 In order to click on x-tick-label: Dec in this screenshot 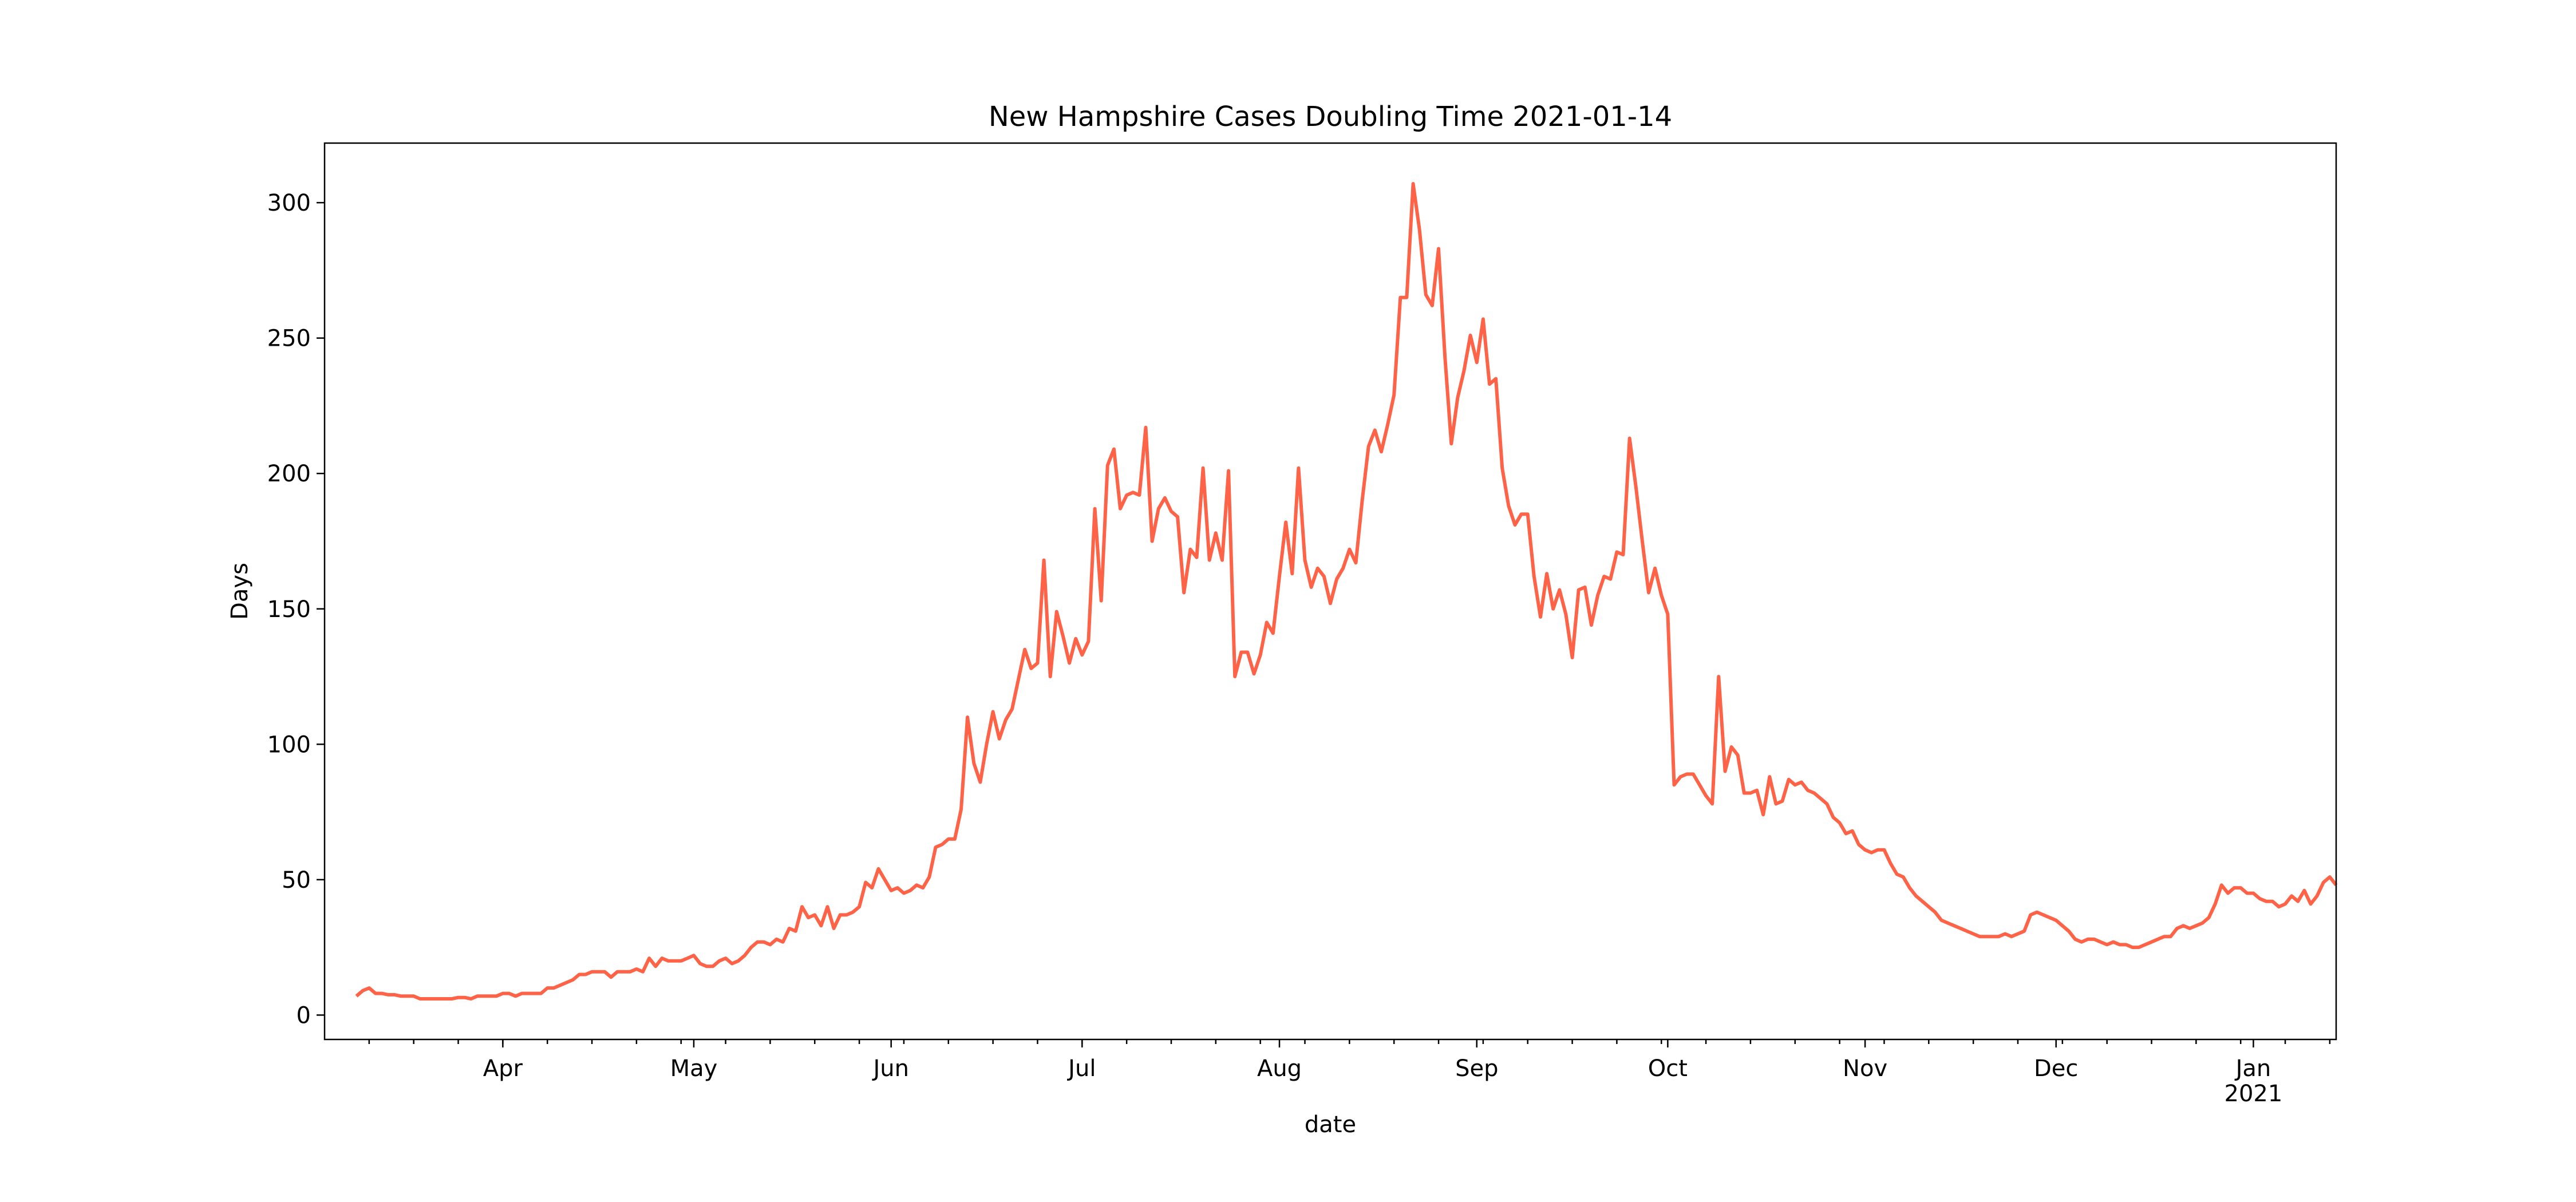, I will do `click(2056, 1068)`.